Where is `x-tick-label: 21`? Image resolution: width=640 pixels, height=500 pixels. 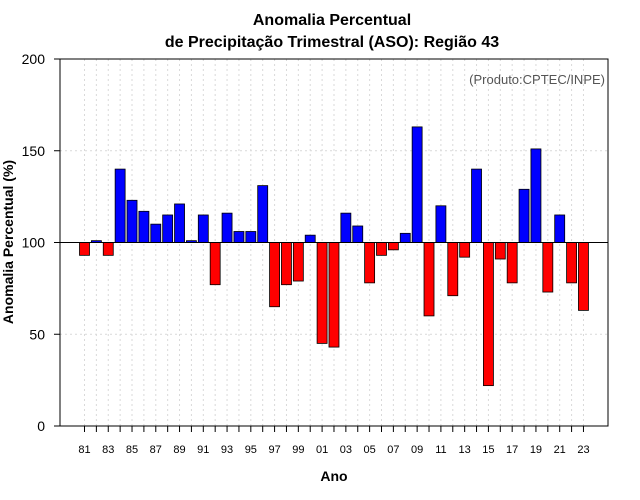 x-tick-label: 21 is located at coordinates (560, 450).